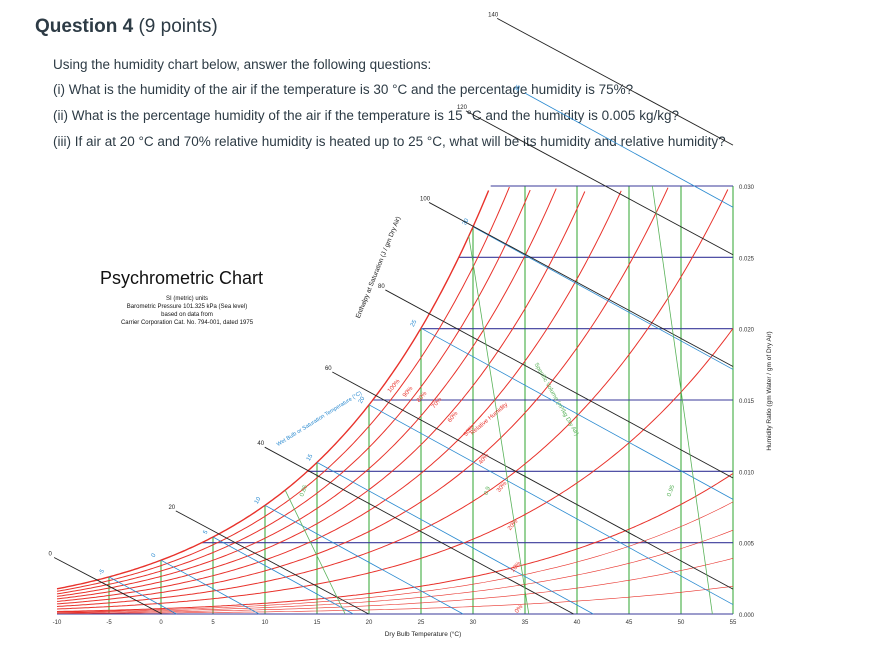  What do you see at coordinates (672, 491) in the screenshot?
I see `volume-tick-label: 0.95` at bounding box center [672, 491].